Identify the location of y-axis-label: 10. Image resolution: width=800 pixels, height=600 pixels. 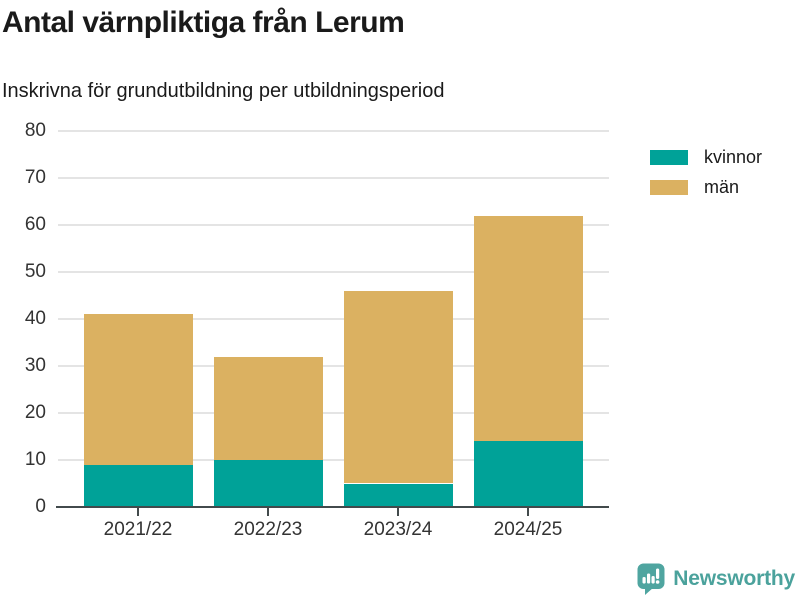
(35, 459).